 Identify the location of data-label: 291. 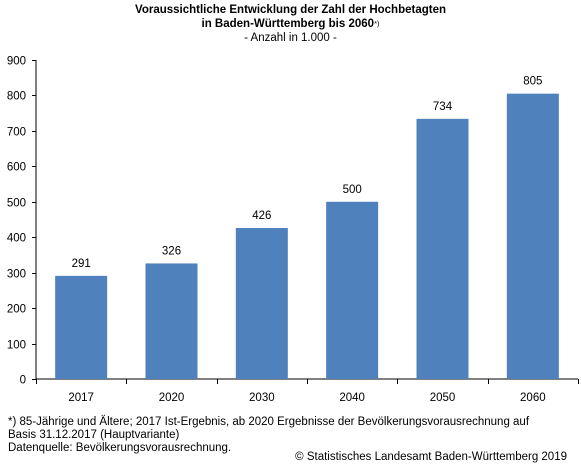
(81, 264).